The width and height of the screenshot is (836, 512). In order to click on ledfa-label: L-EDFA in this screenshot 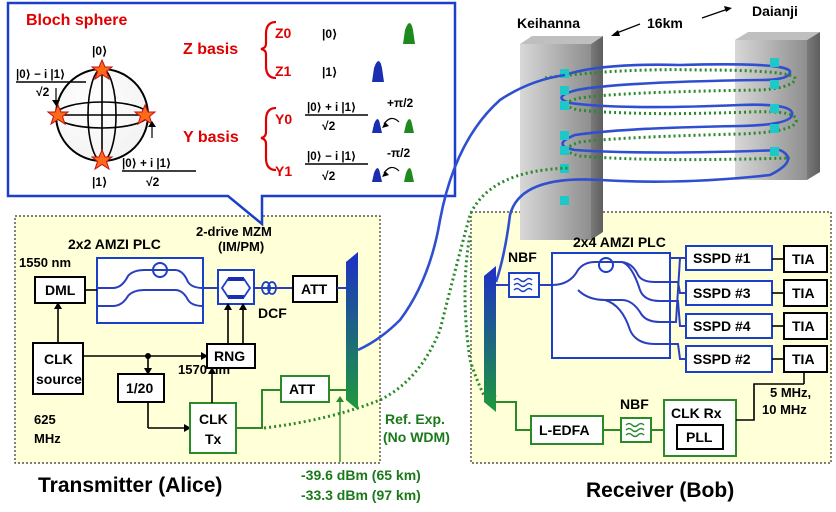, I will do `click(564, 430)`.